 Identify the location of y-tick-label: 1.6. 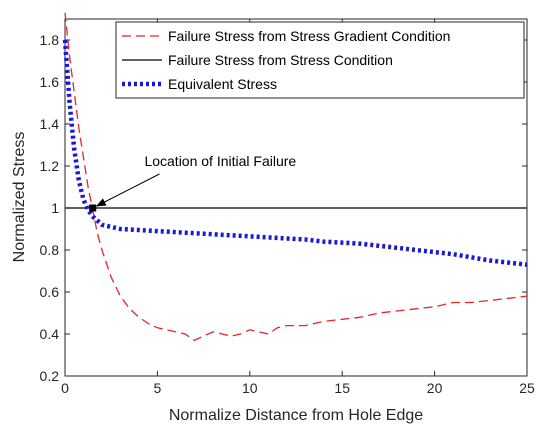
(50, 82).